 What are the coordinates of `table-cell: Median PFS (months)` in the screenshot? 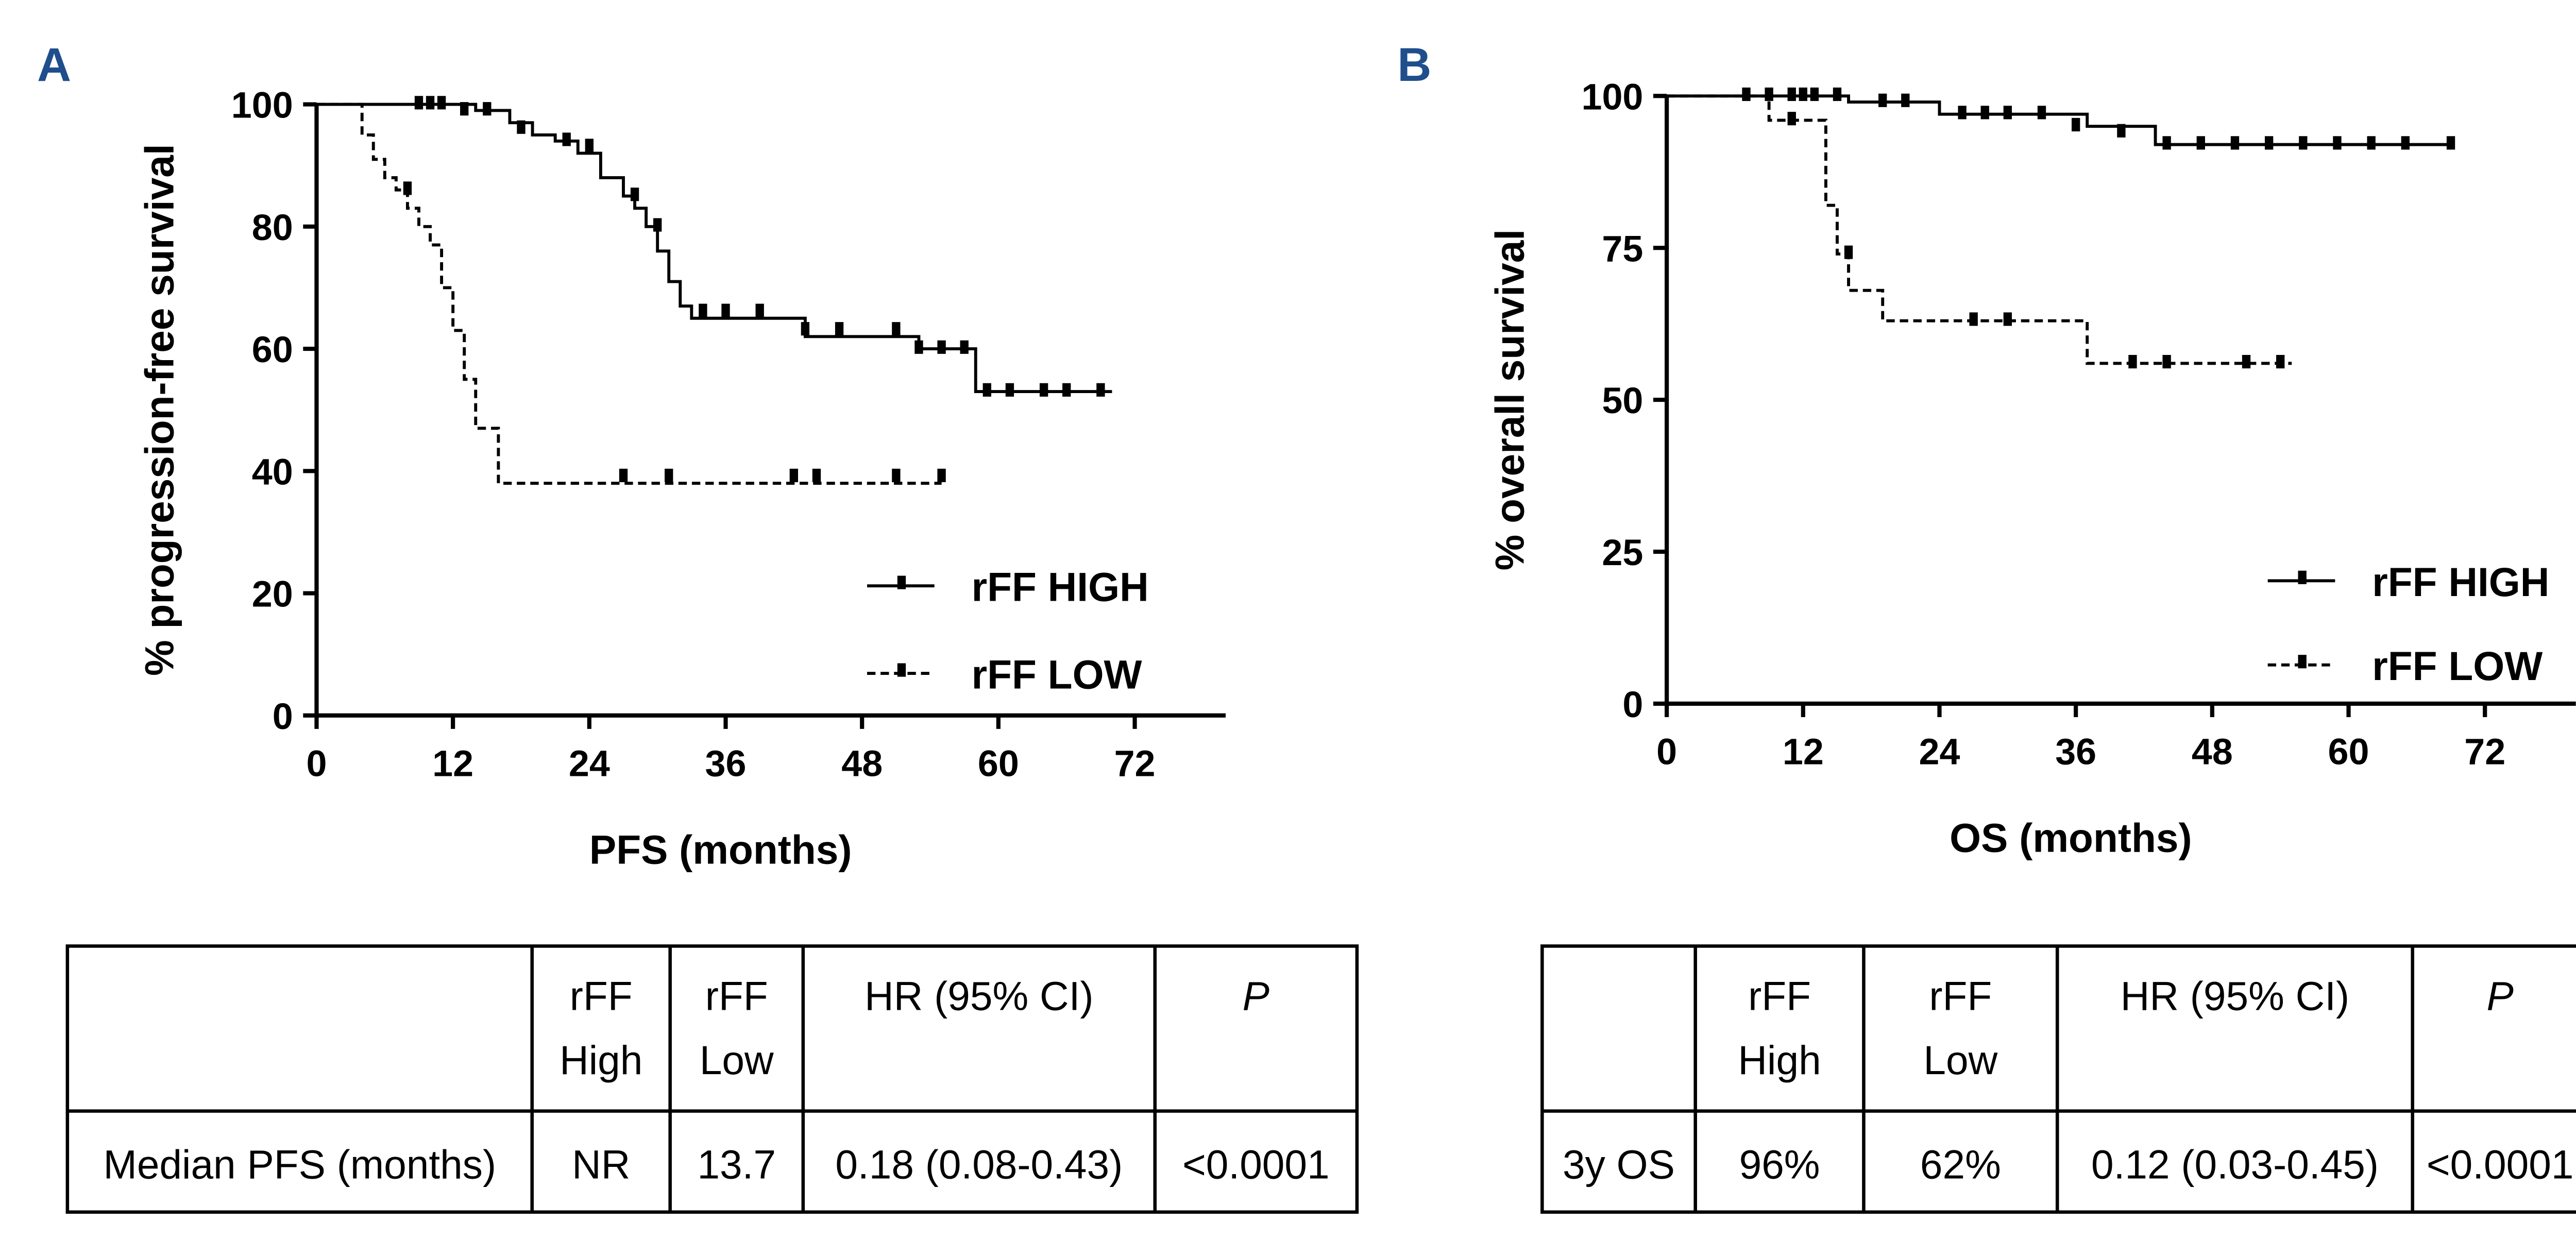 It's located at (300, 1164).